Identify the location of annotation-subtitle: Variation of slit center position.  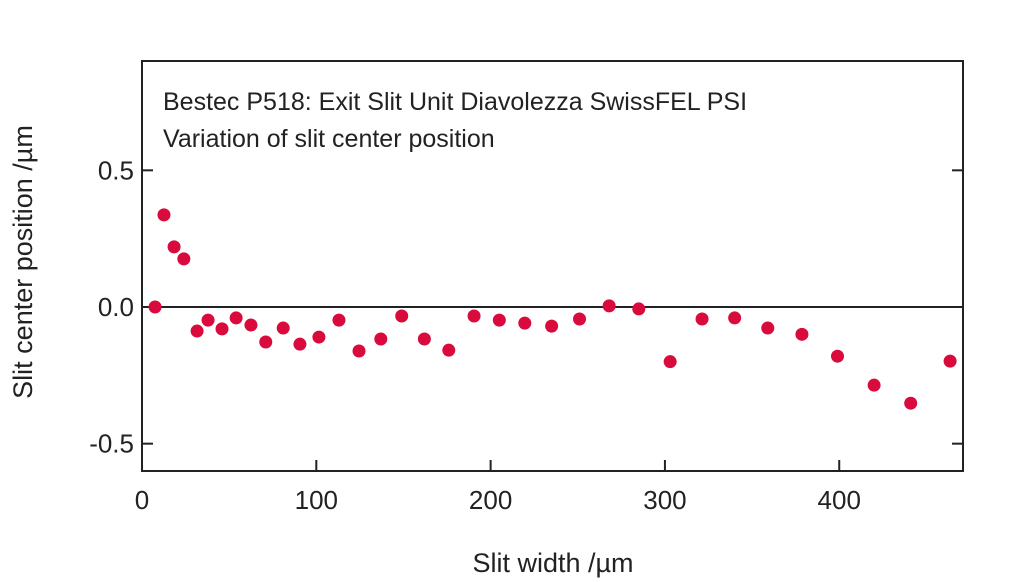
(329, 139).